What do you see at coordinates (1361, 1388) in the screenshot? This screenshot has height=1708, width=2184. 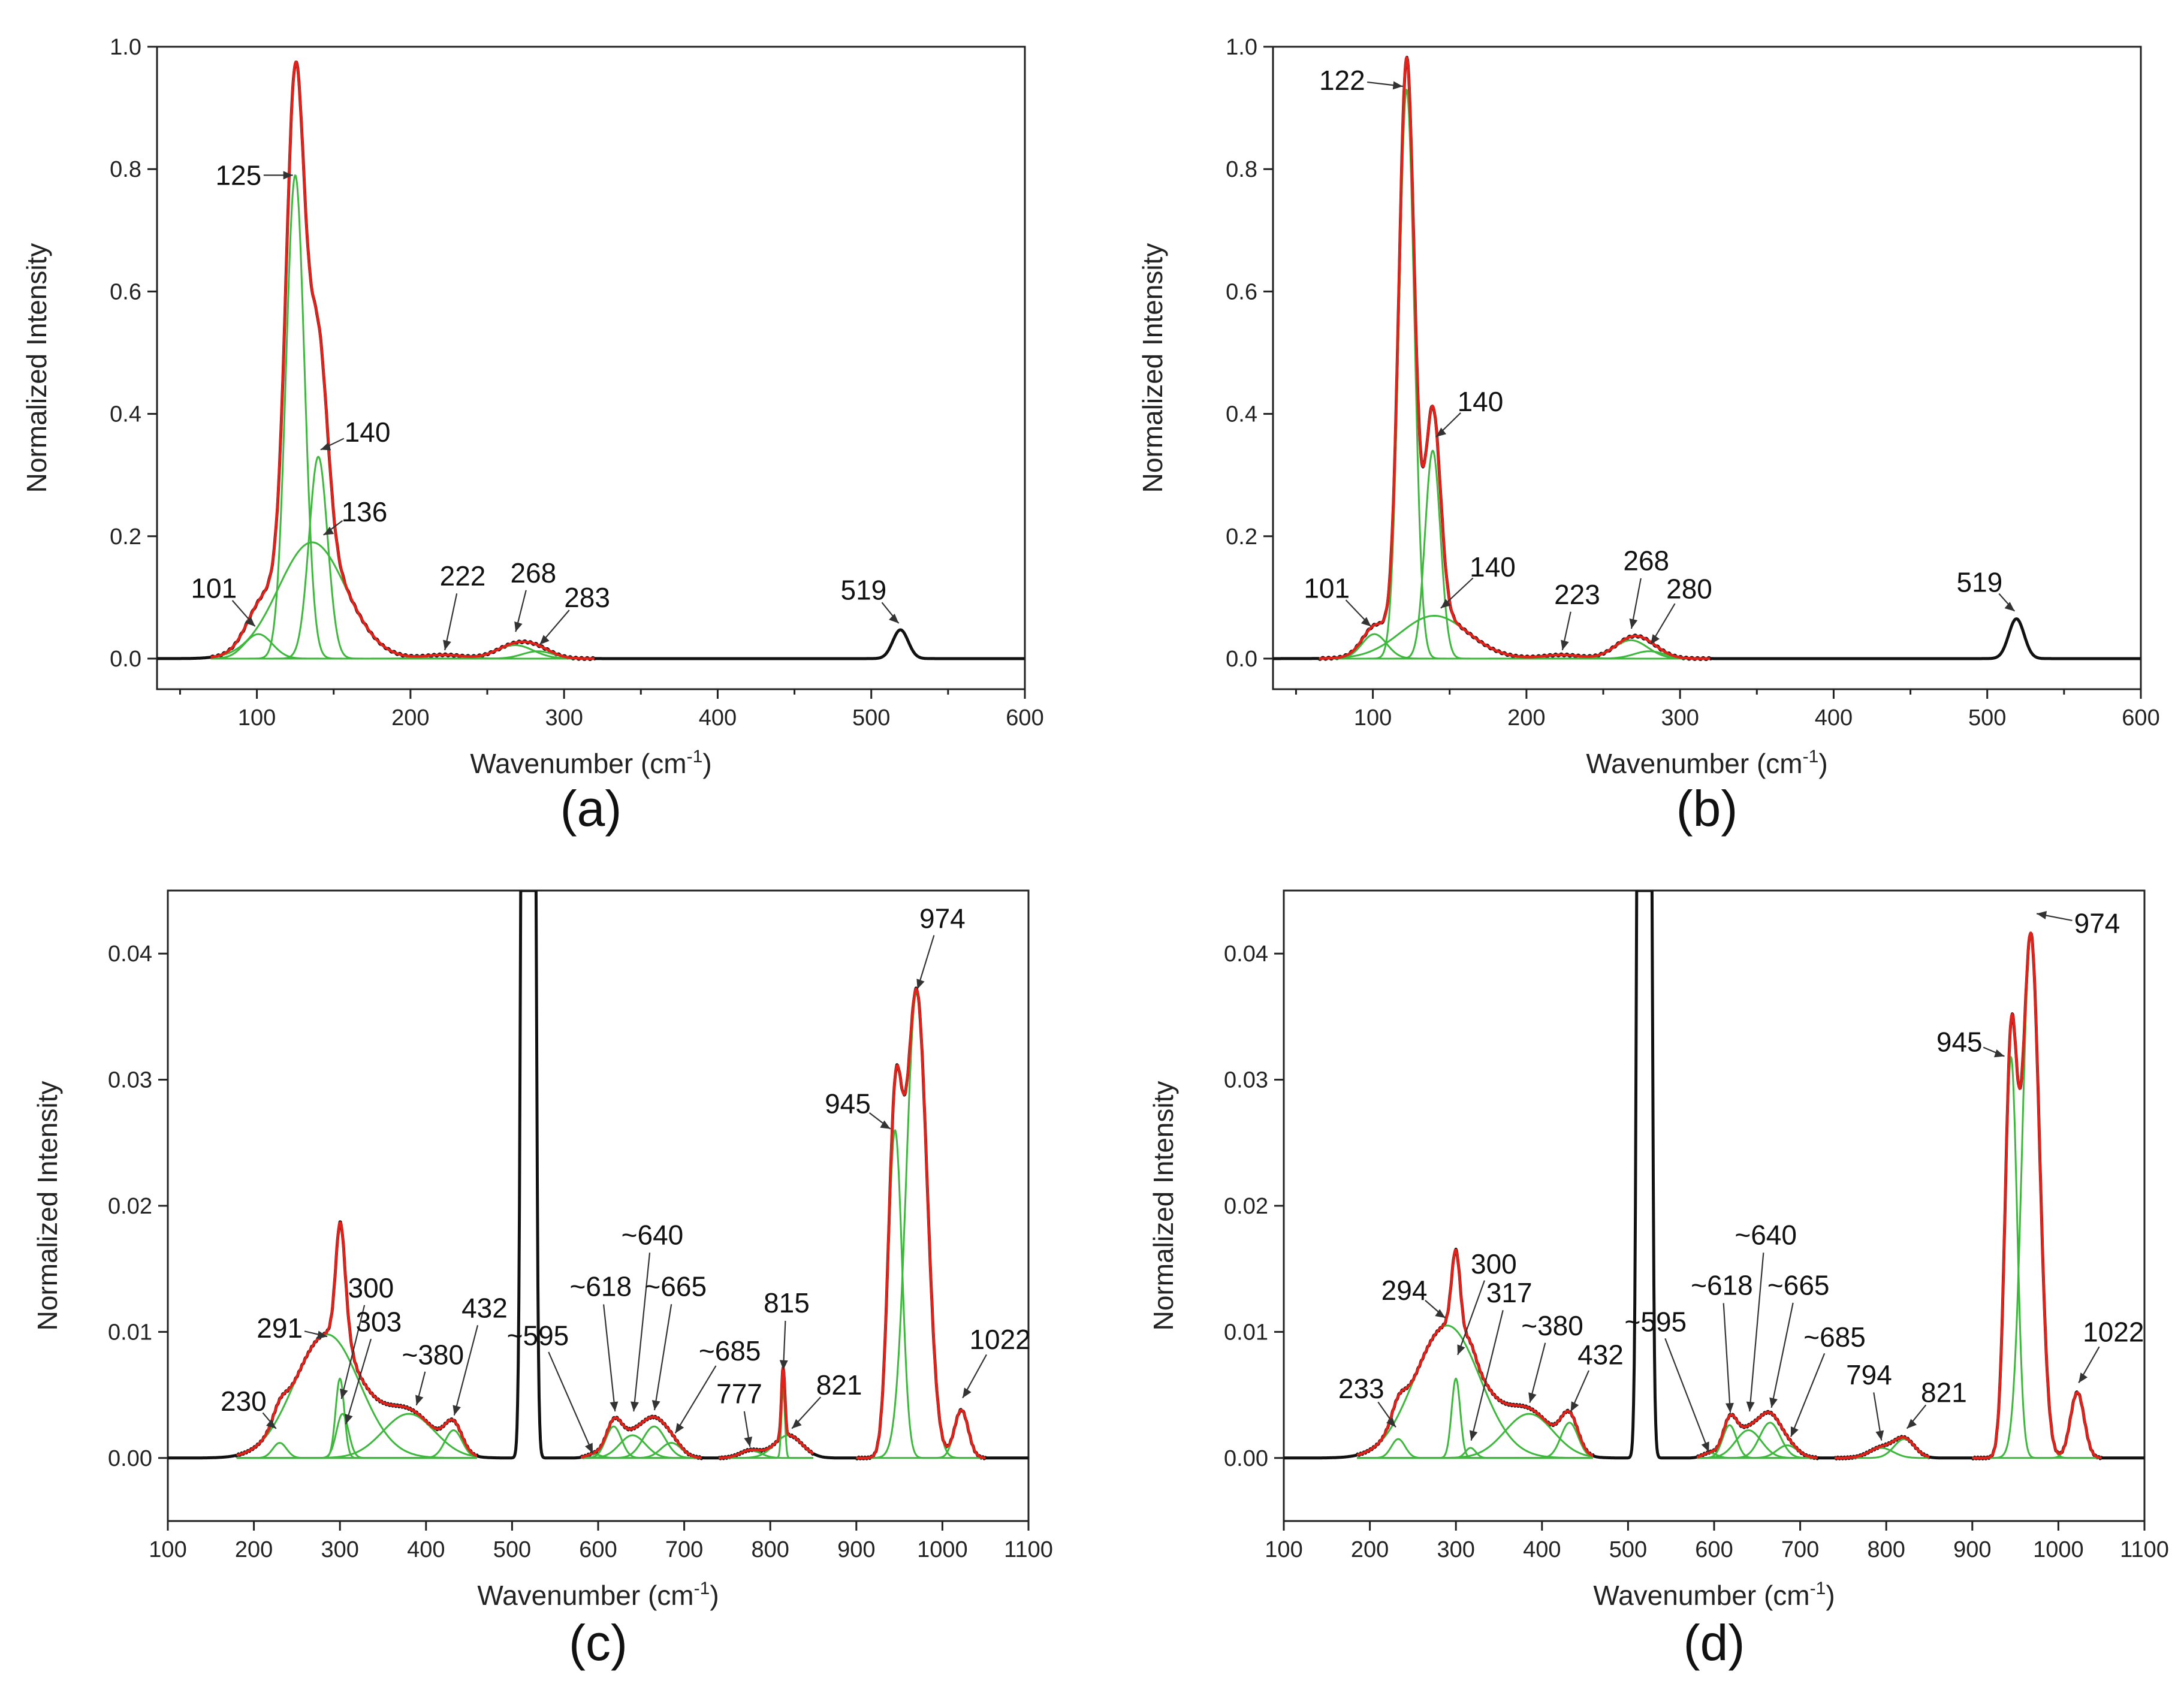 I see `peak-label-233: 233` at bounding box center [1361, 1388].